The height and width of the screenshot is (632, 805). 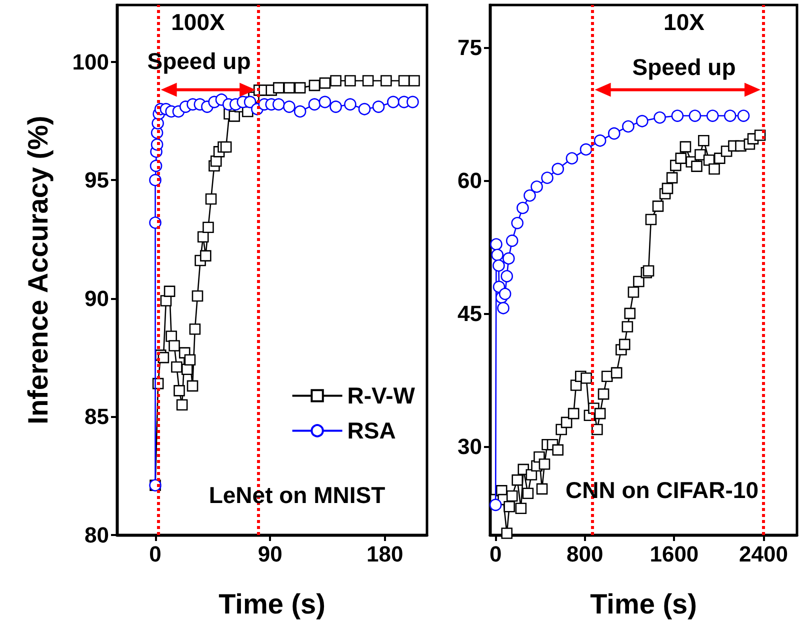 What do you see at coordinates (381, 395) in the screenshot?
I see `legend-label: R-V-W` at bounding box center [381, 395].